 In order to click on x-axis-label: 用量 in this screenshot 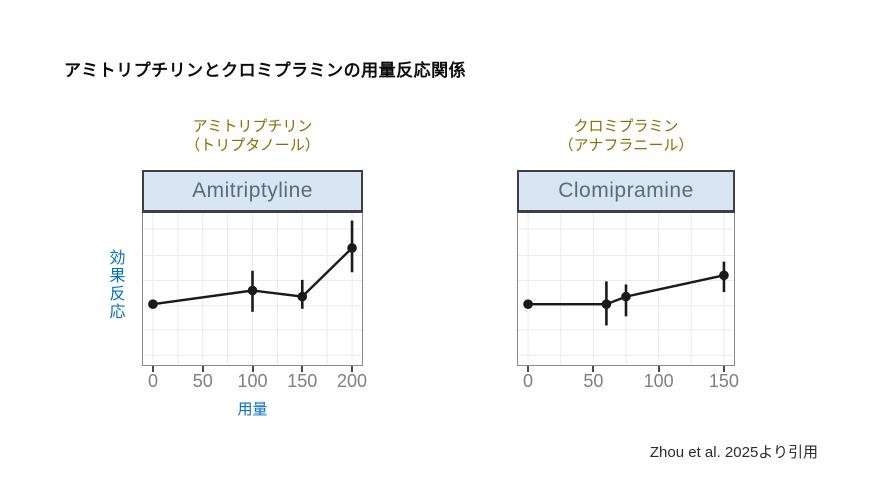, I will do `click(252, 409)`.